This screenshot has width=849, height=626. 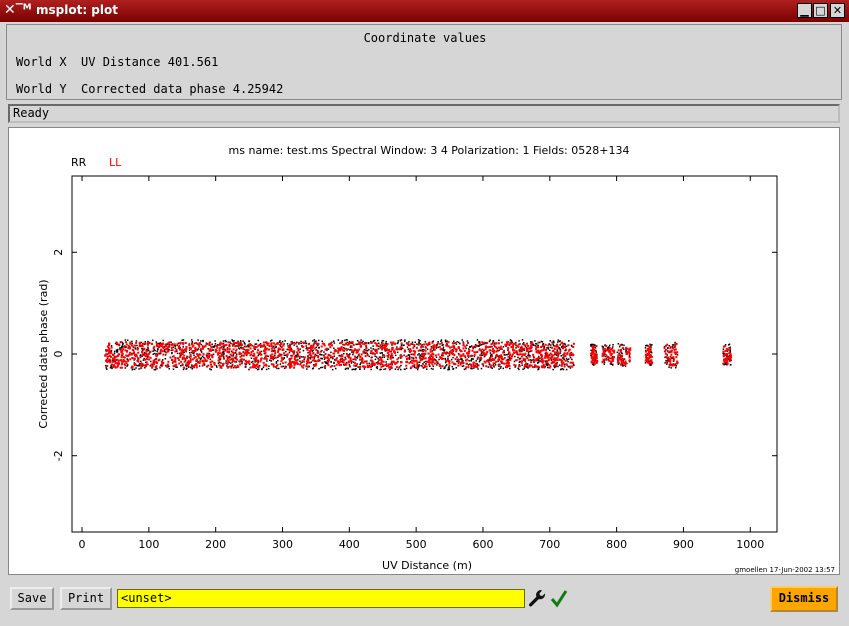 I want to click on x-window-icon: ✕‾ᴹ, so click(x=18, y=10).